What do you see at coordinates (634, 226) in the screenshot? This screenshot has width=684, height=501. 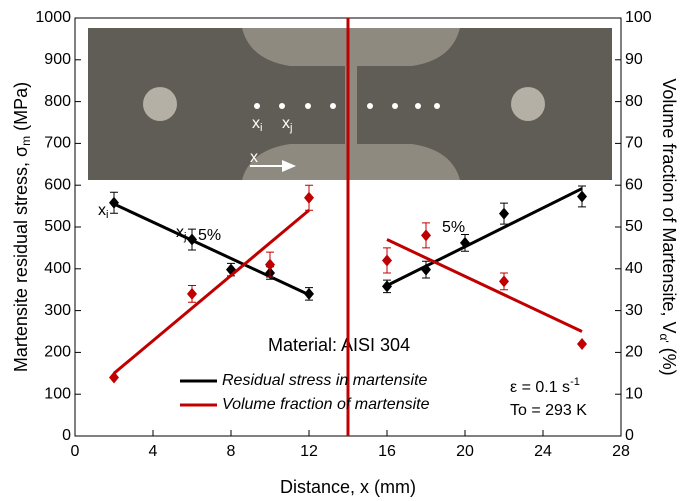 I see `y2-tick-label: 50` at bounding box center [634, 226].